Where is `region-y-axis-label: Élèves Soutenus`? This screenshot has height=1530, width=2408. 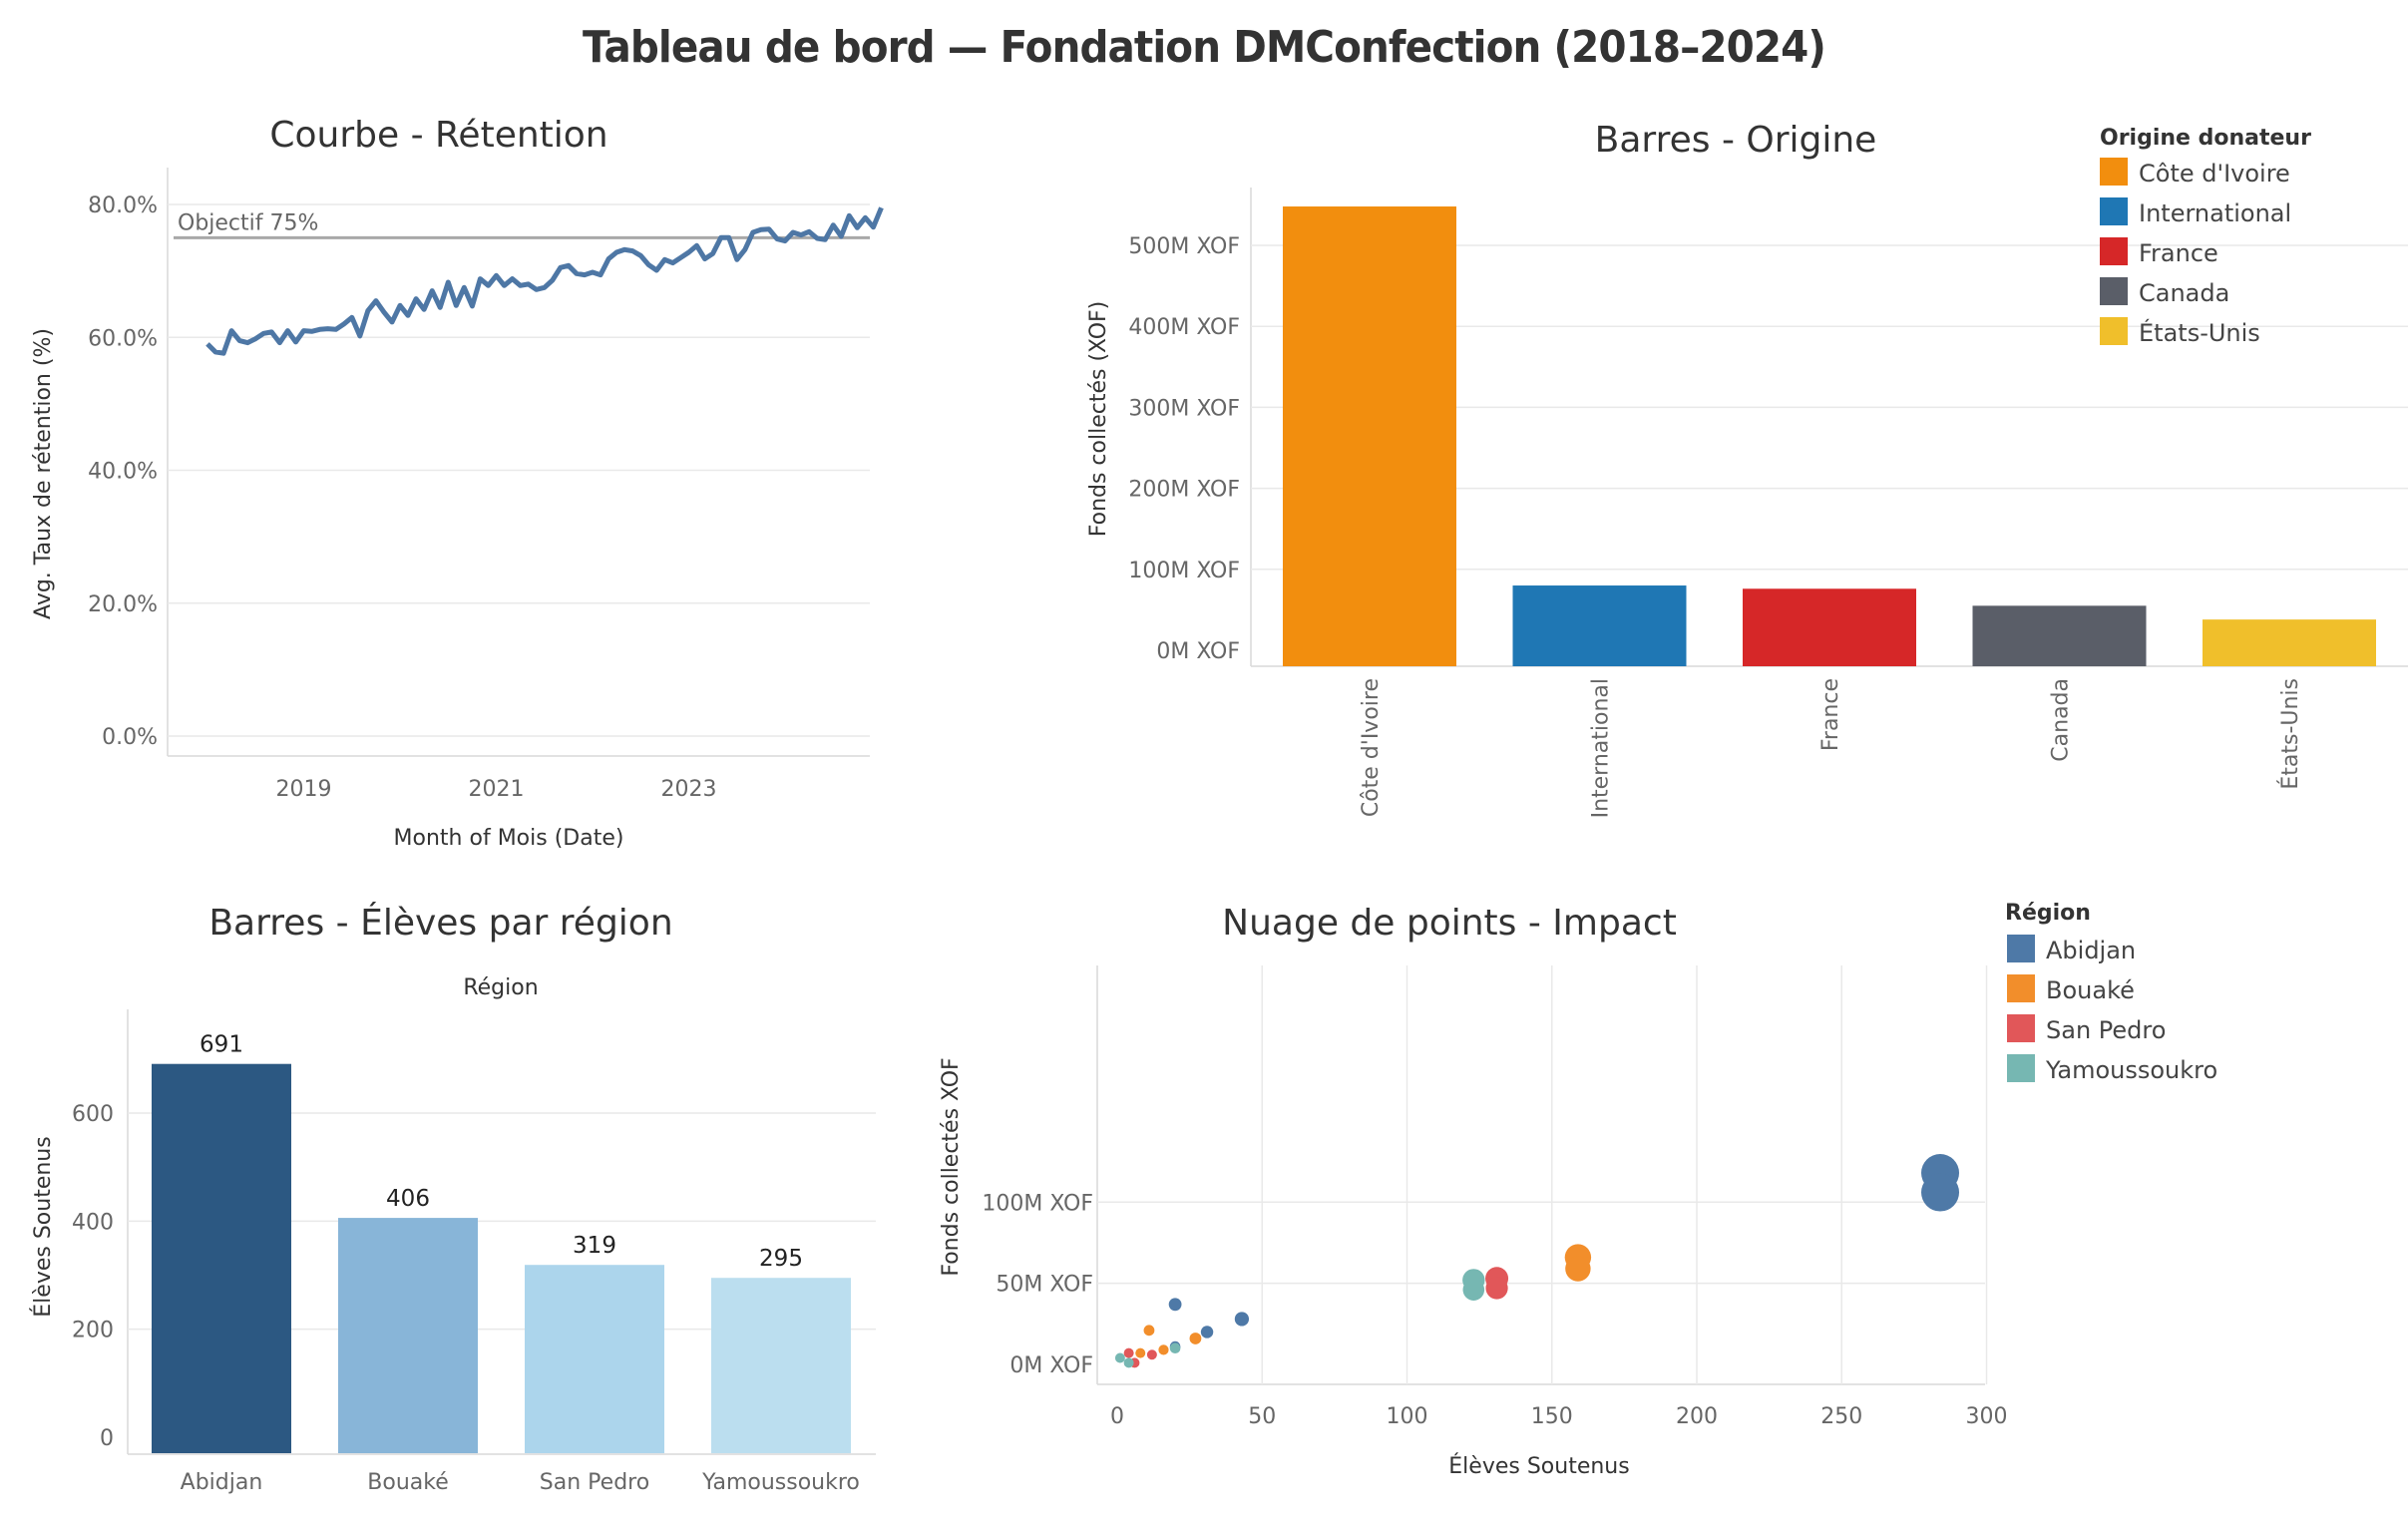
region-y-axis-label: Élèves Soutenus is located at coordinates (43, 1226).